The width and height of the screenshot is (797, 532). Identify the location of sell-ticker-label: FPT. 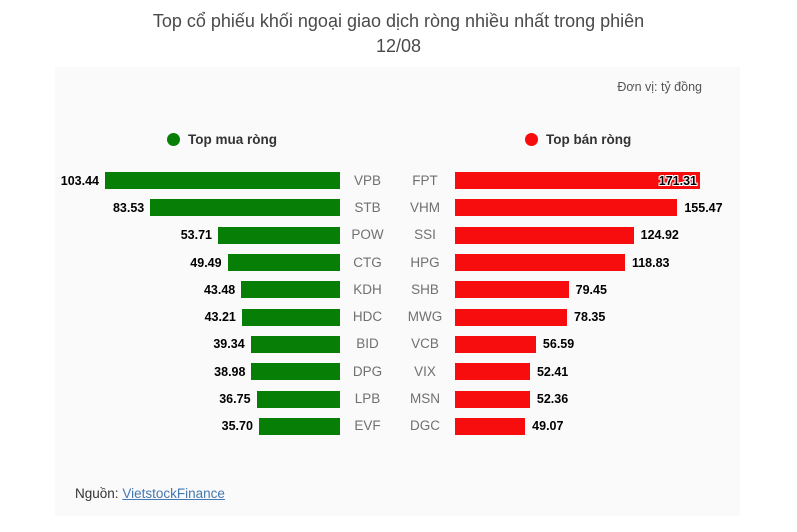
(425, 180).